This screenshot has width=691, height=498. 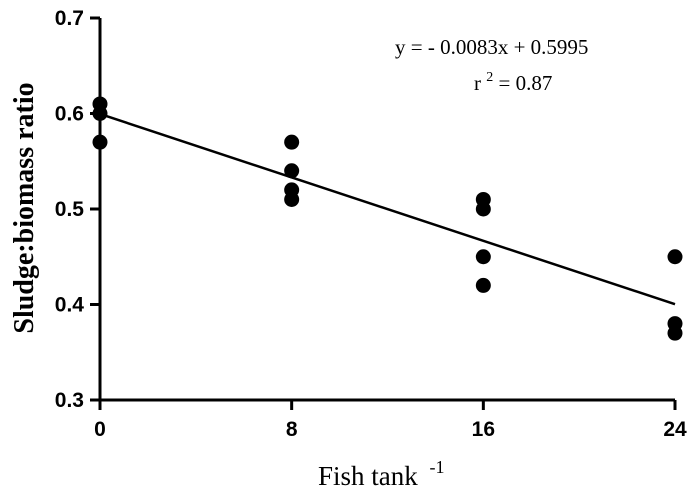 What do you see at coordinates (292, 429) in the screenshot?
I see `x-tick-label: 8` at bounding box center [292, 429].